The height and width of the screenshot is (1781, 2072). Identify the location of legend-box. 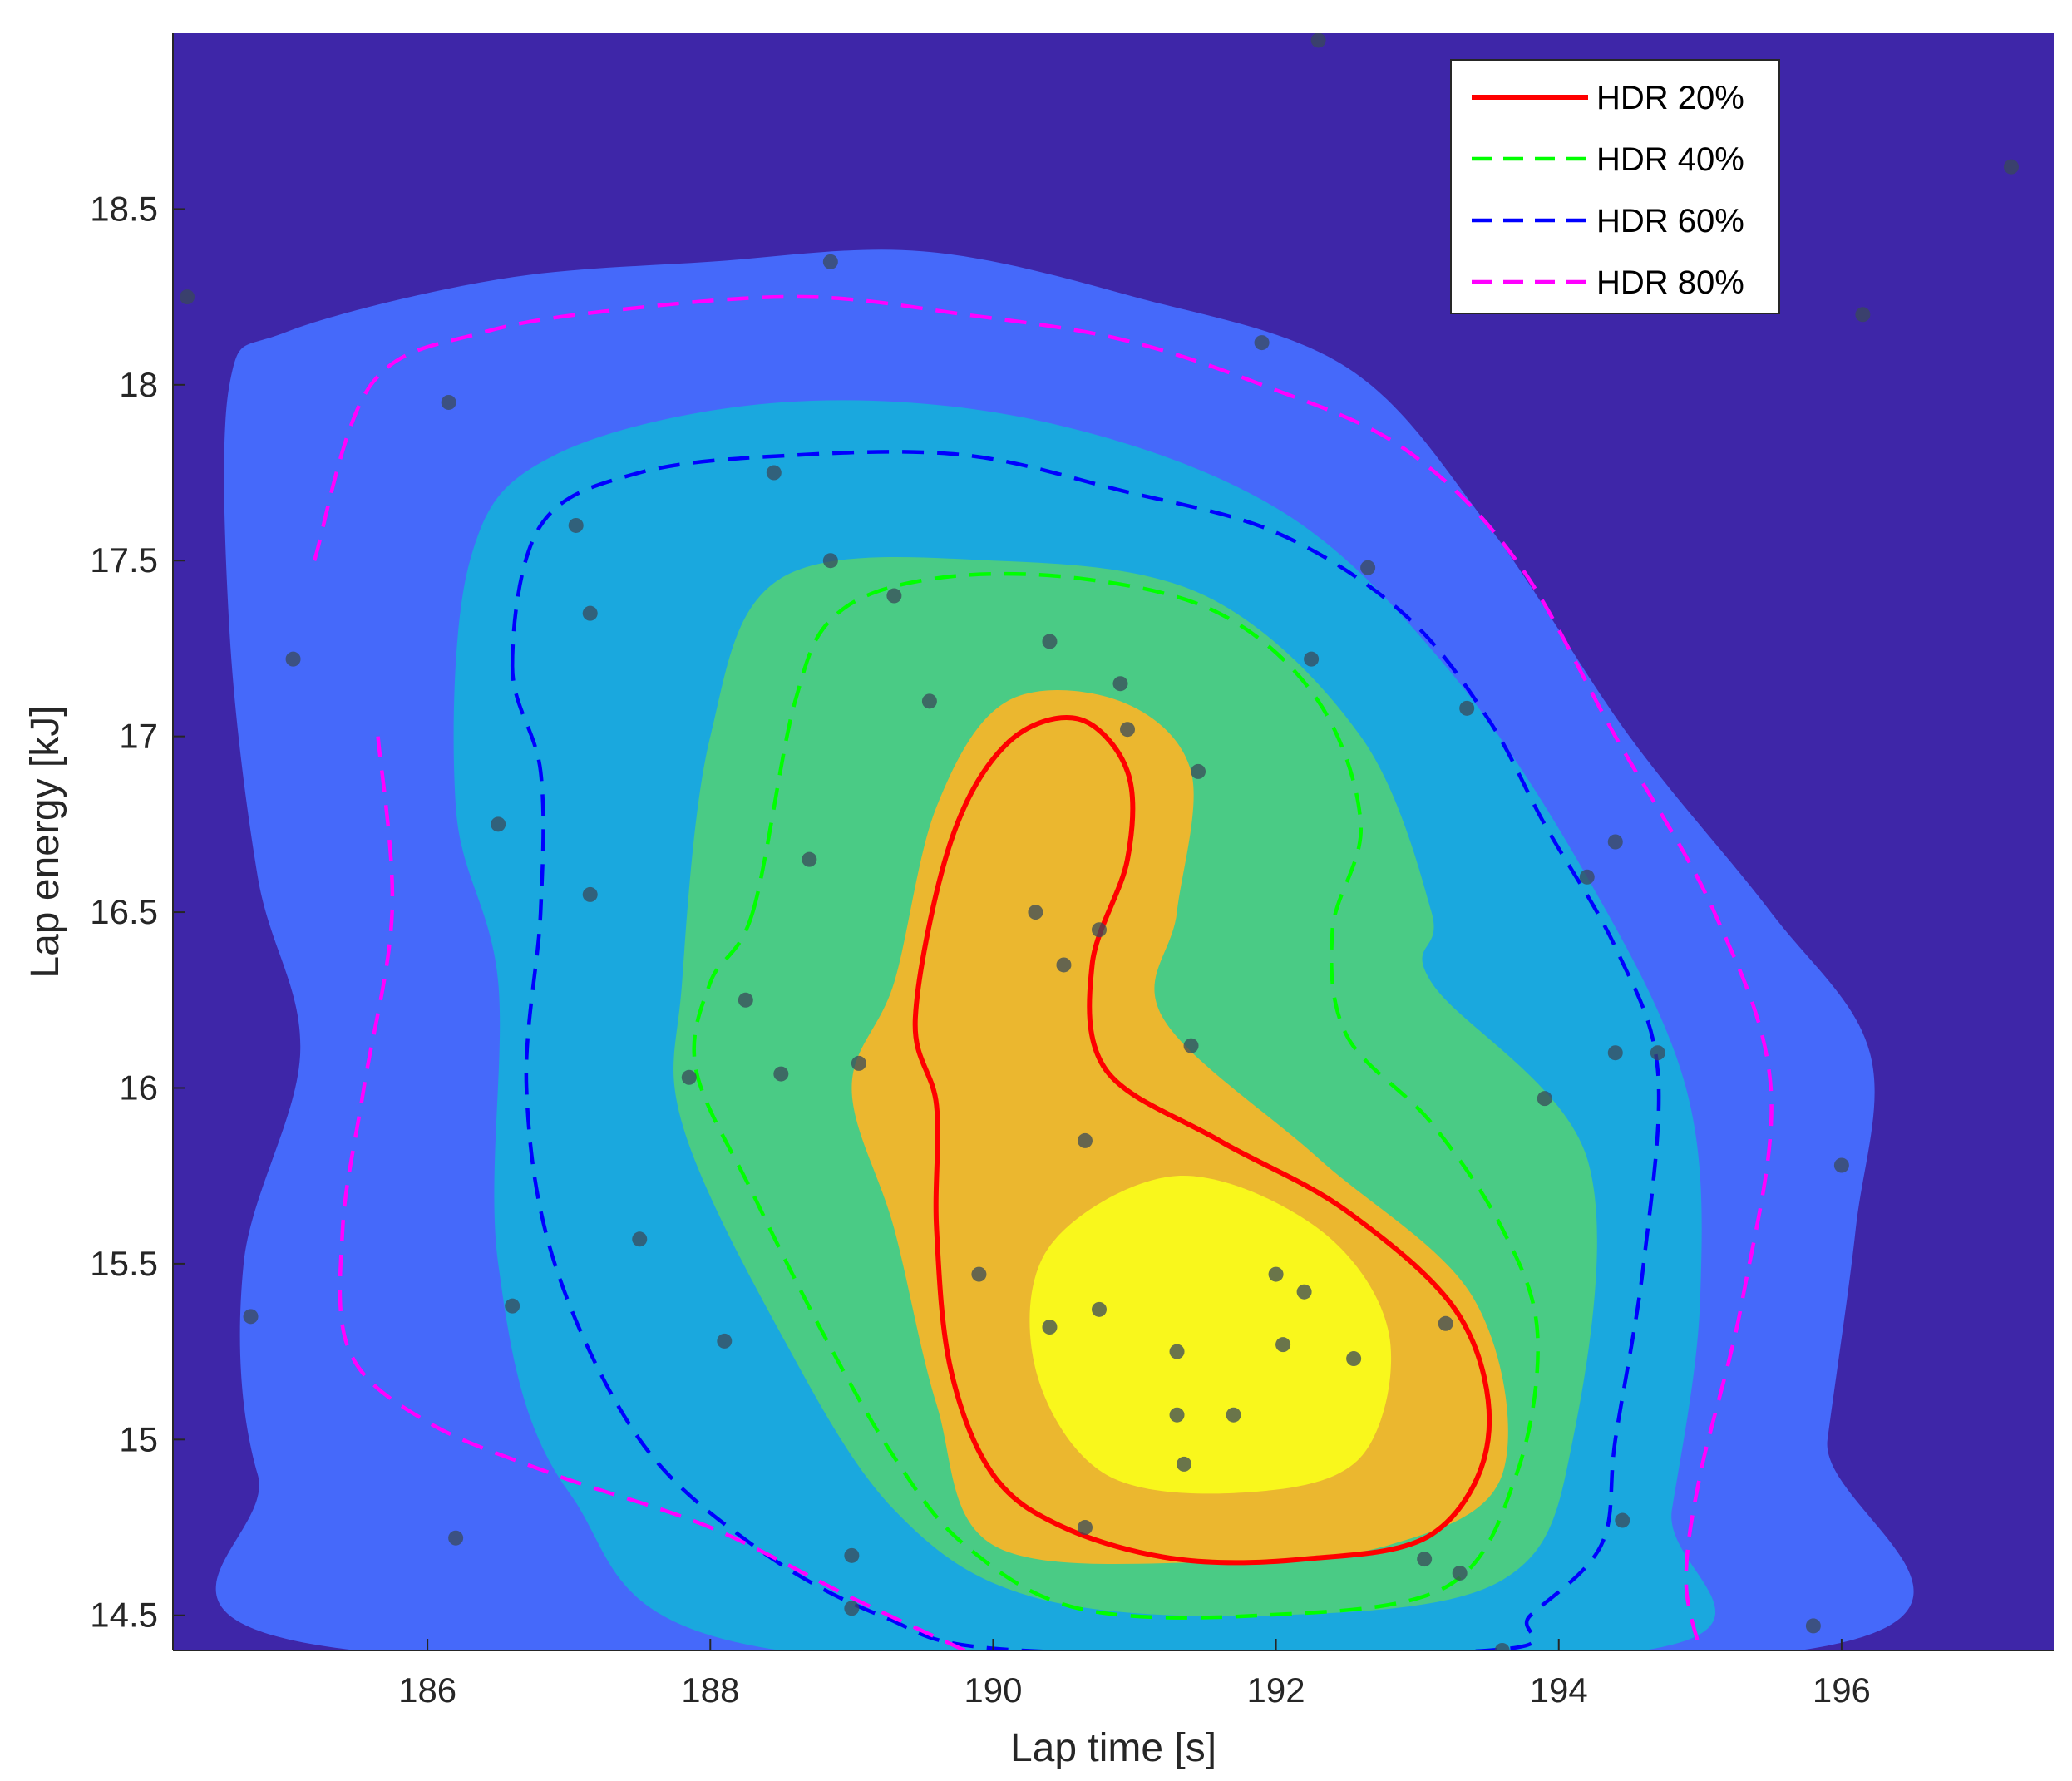
(1615, 187).